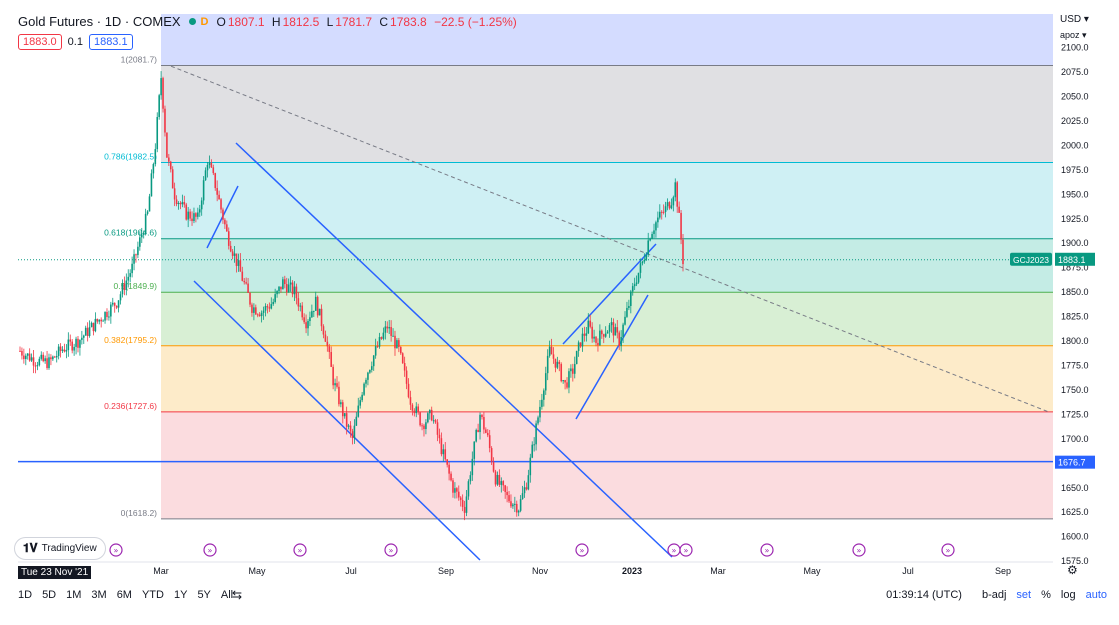  I want to click on price-tick-label: 1650.0, so click(1075, 488).